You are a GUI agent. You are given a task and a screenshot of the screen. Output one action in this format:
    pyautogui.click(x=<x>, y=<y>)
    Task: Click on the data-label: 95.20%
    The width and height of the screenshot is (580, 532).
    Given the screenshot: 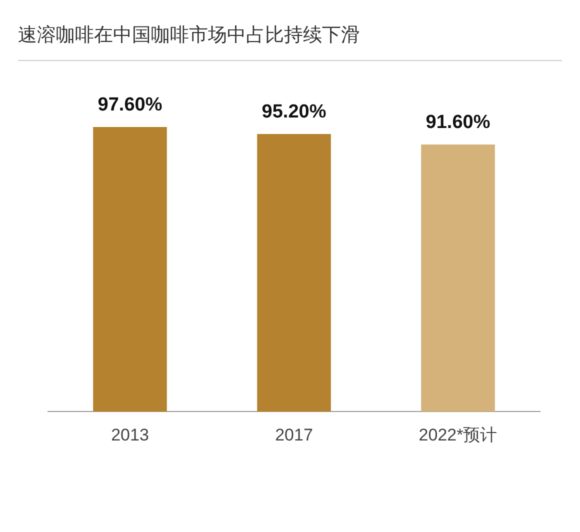 What is the action you would take?
    pyautogui.click(x=294, y=112)
    